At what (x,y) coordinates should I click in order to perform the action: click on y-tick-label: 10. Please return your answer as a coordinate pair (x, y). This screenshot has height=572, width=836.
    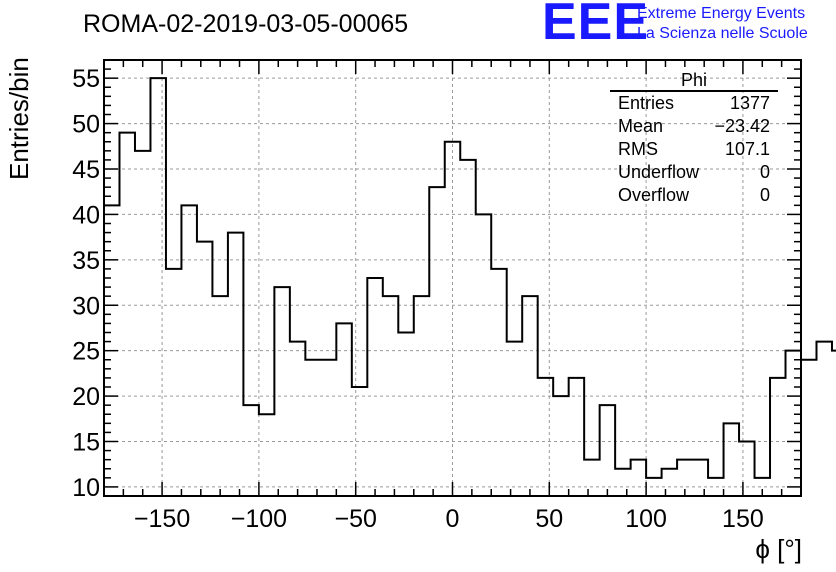
    Looking at the image, I should click on (86, 488).